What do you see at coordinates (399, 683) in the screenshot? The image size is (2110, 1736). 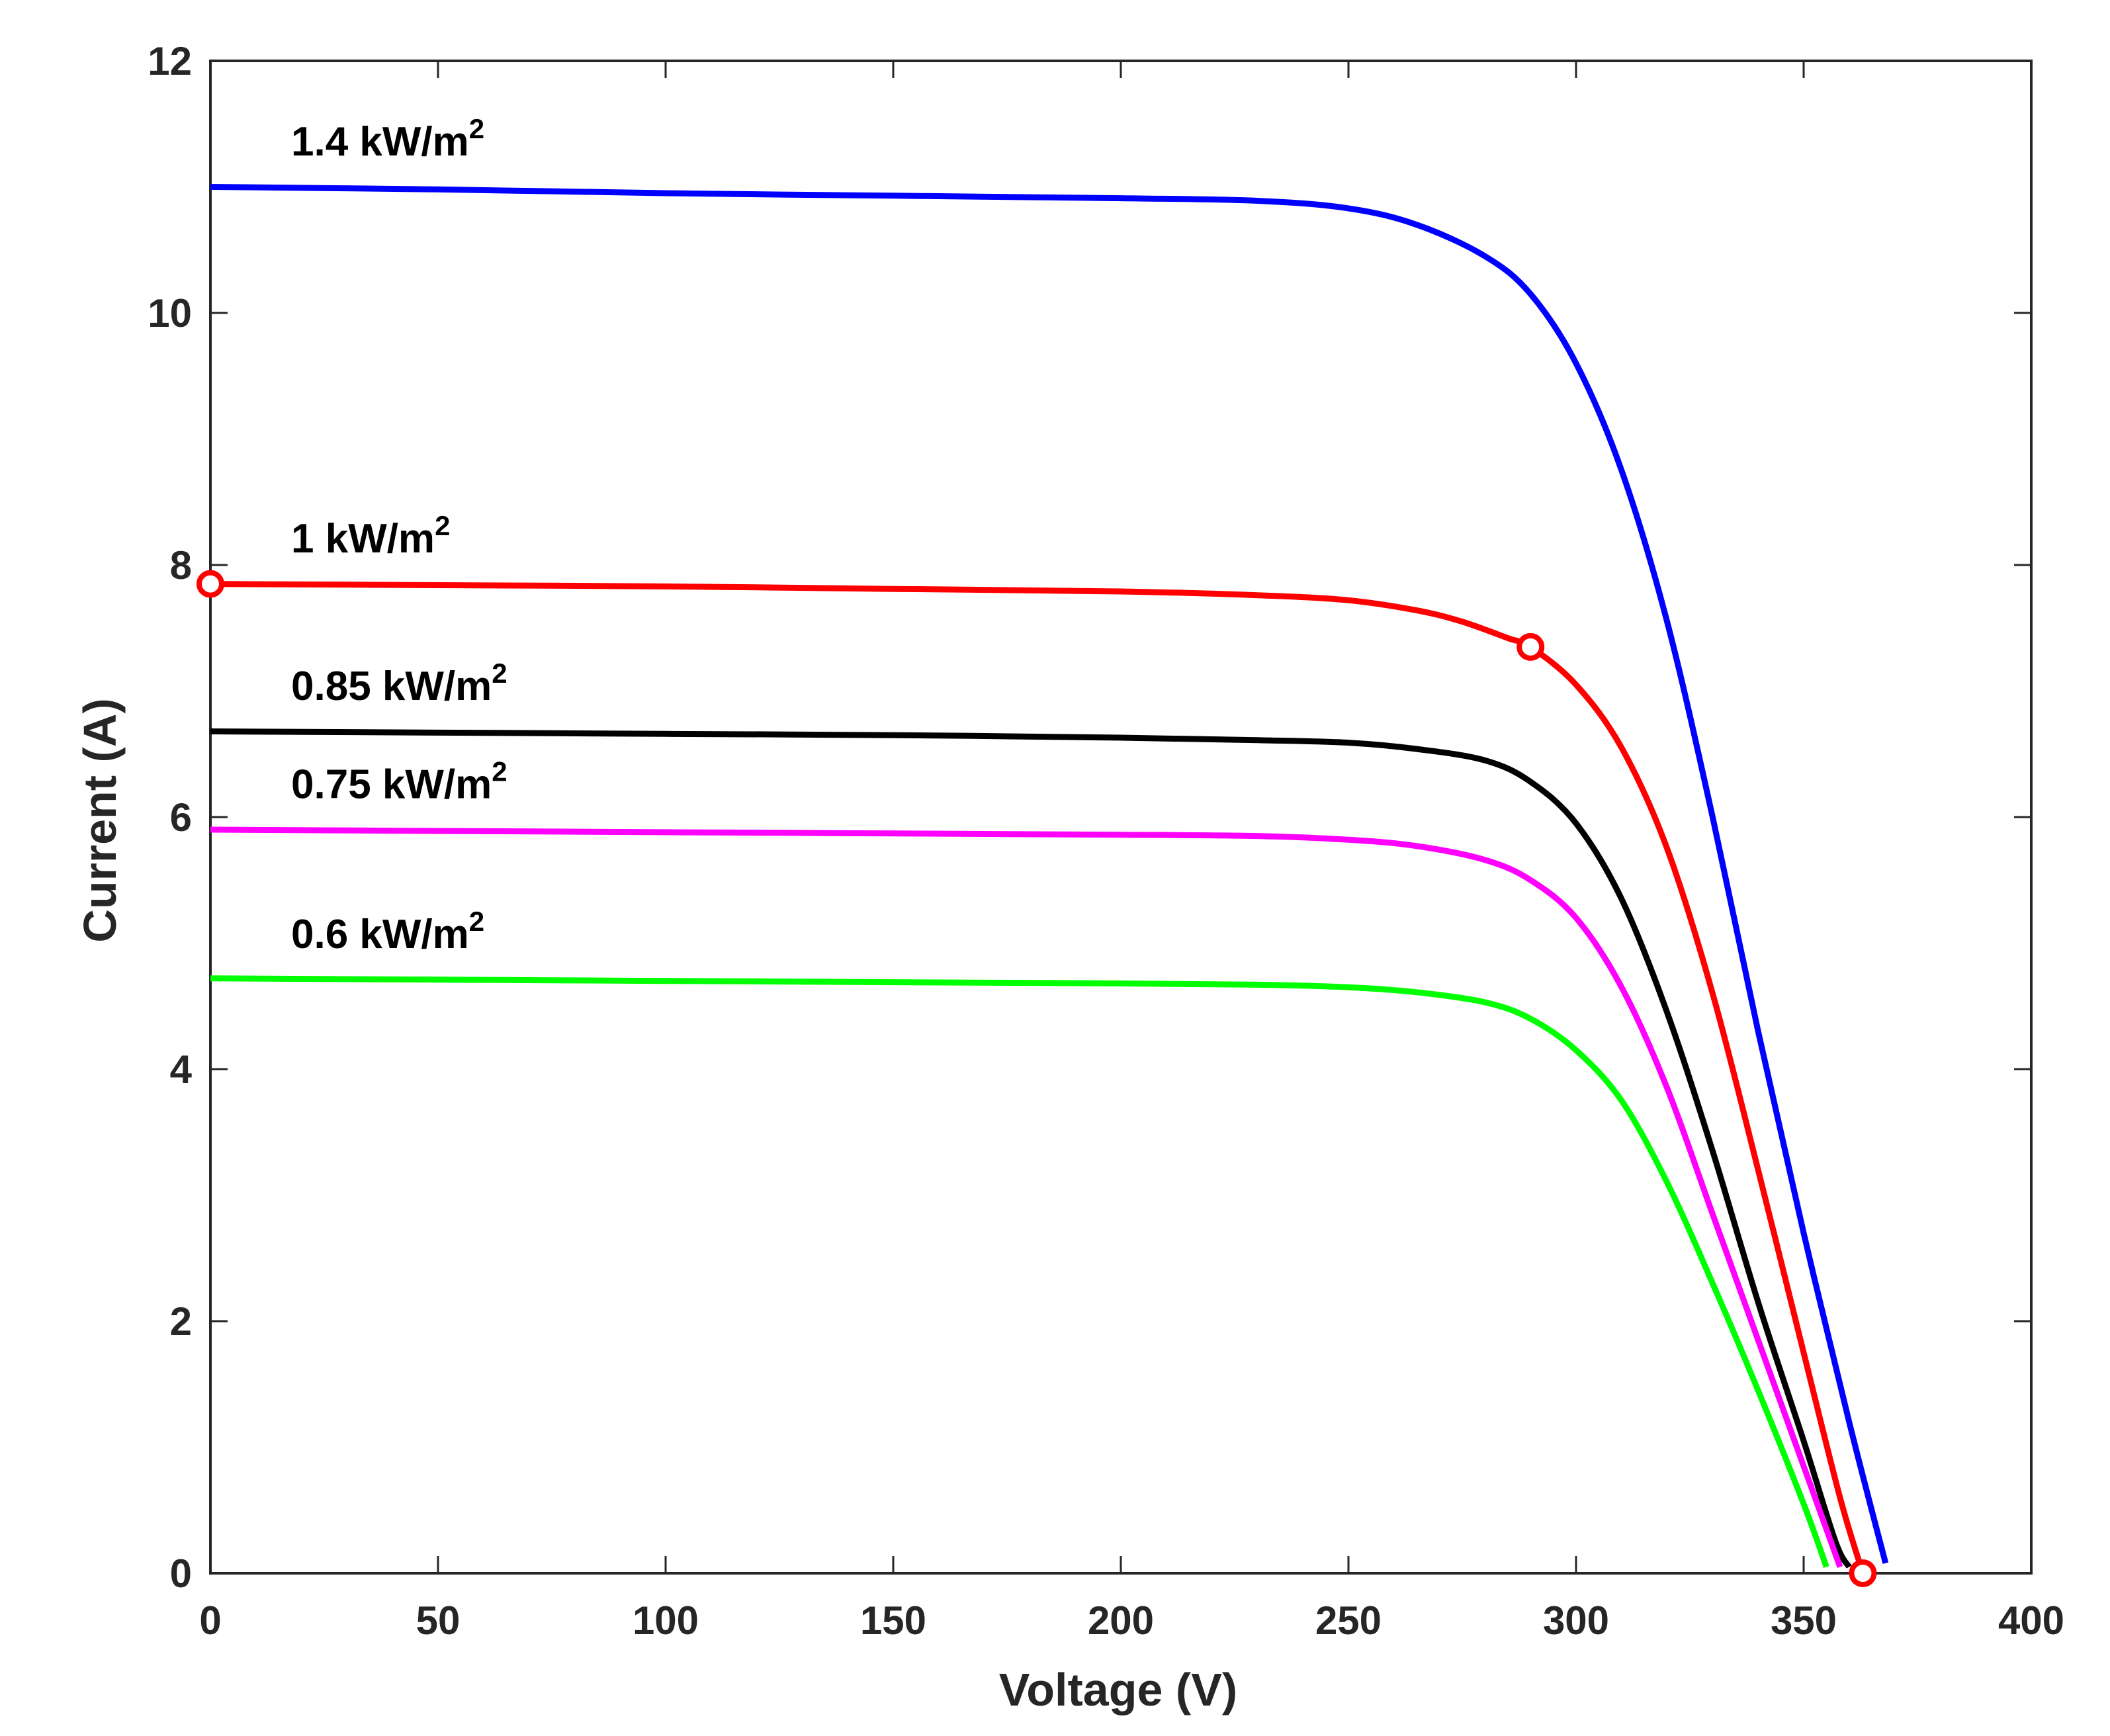 I see `series-label: 0.85 kW/m2` at bounding box center [399, 683].